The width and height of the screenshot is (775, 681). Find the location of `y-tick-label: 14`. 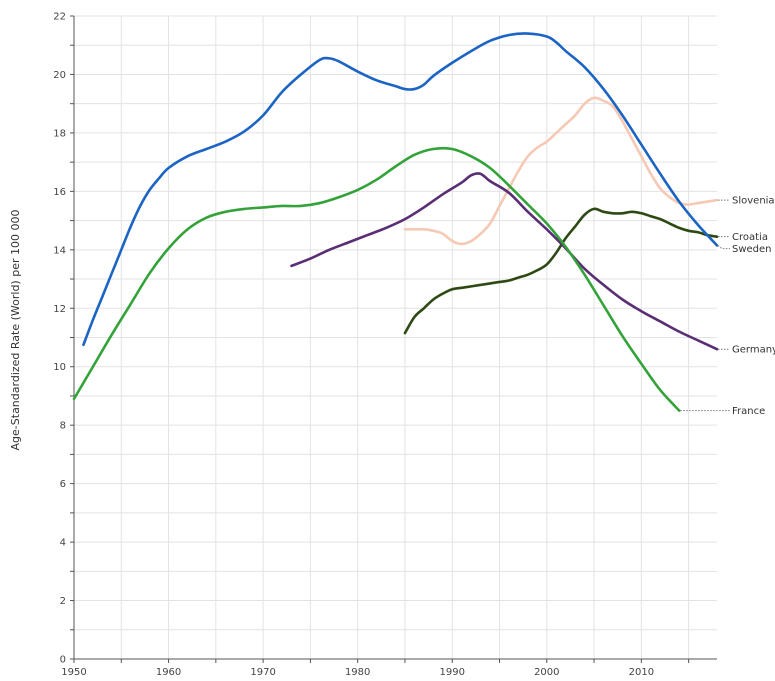

y-tick-label: 14 is located at coordinates (59, 250).